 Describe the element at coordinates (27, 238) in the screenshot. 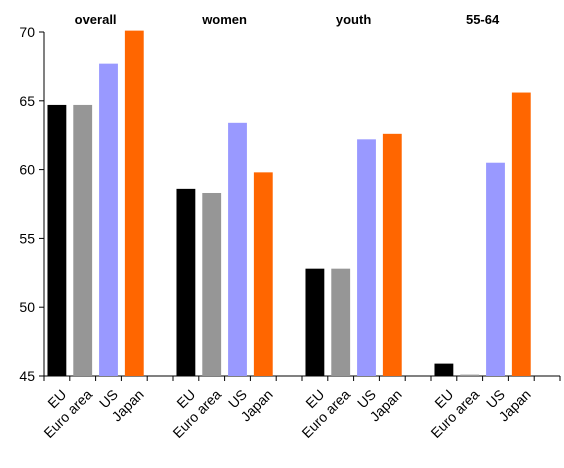

I see `y-tick-label: 55` at that location.